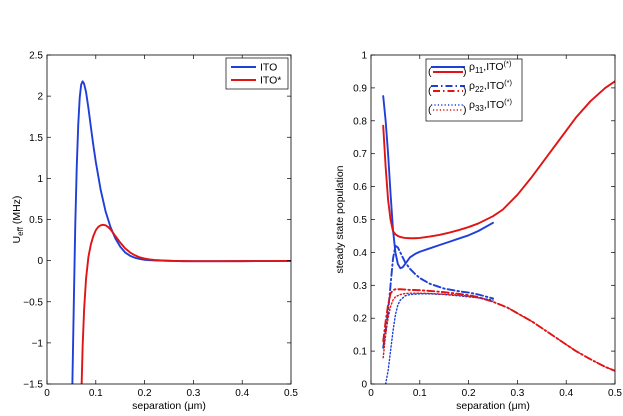 The width and height of the screenshot is (623, 416). Describe the element at coordinates (360, 154) in the screenshot. I see `y-tick-label: 0.7` at that location.